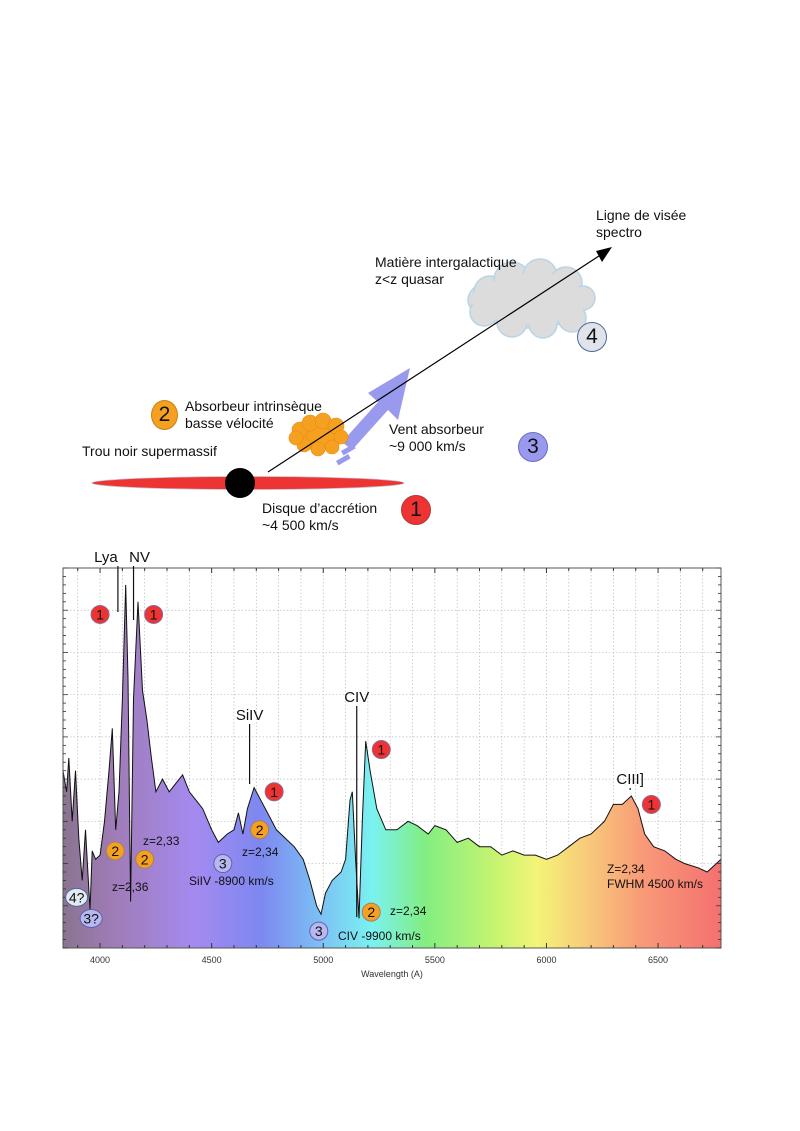 The width and height of the screenshot is (800, 1131). I want to click on annotation-badge-wind: 3?, so click(91, 918).